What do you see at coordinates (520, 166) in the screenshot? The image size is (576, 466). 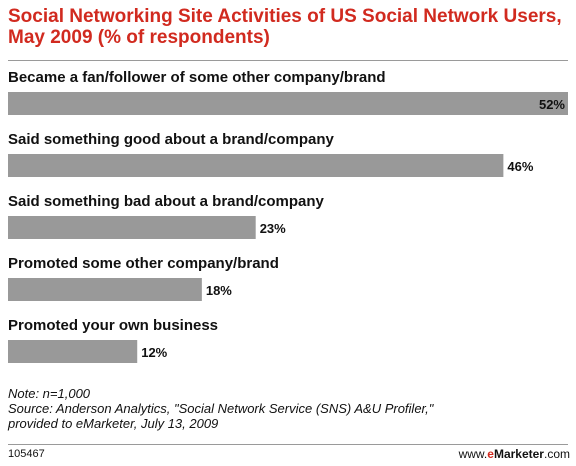 I see `value-label: 46%` at bounding box center [520, 166].